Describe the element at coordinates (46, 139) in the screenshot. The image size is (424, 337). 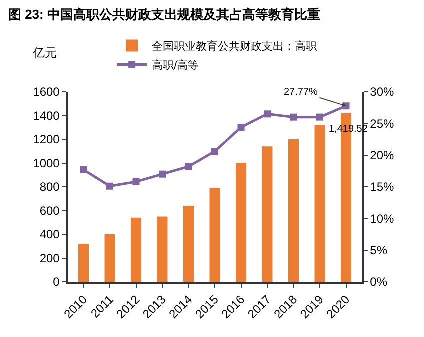
I see `y-tick-label: 1200` at that location.